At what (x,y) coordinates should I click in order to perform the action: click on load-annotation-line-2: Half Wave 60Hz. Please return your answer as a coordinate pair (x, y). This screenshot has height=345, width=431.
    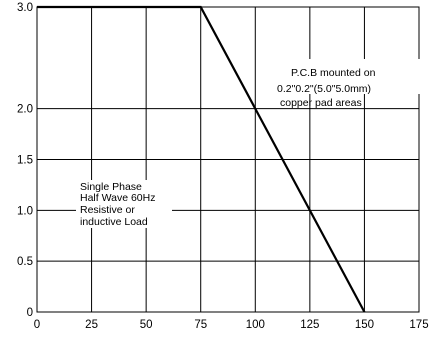
    Looking at the image, I should click on (117, 198).